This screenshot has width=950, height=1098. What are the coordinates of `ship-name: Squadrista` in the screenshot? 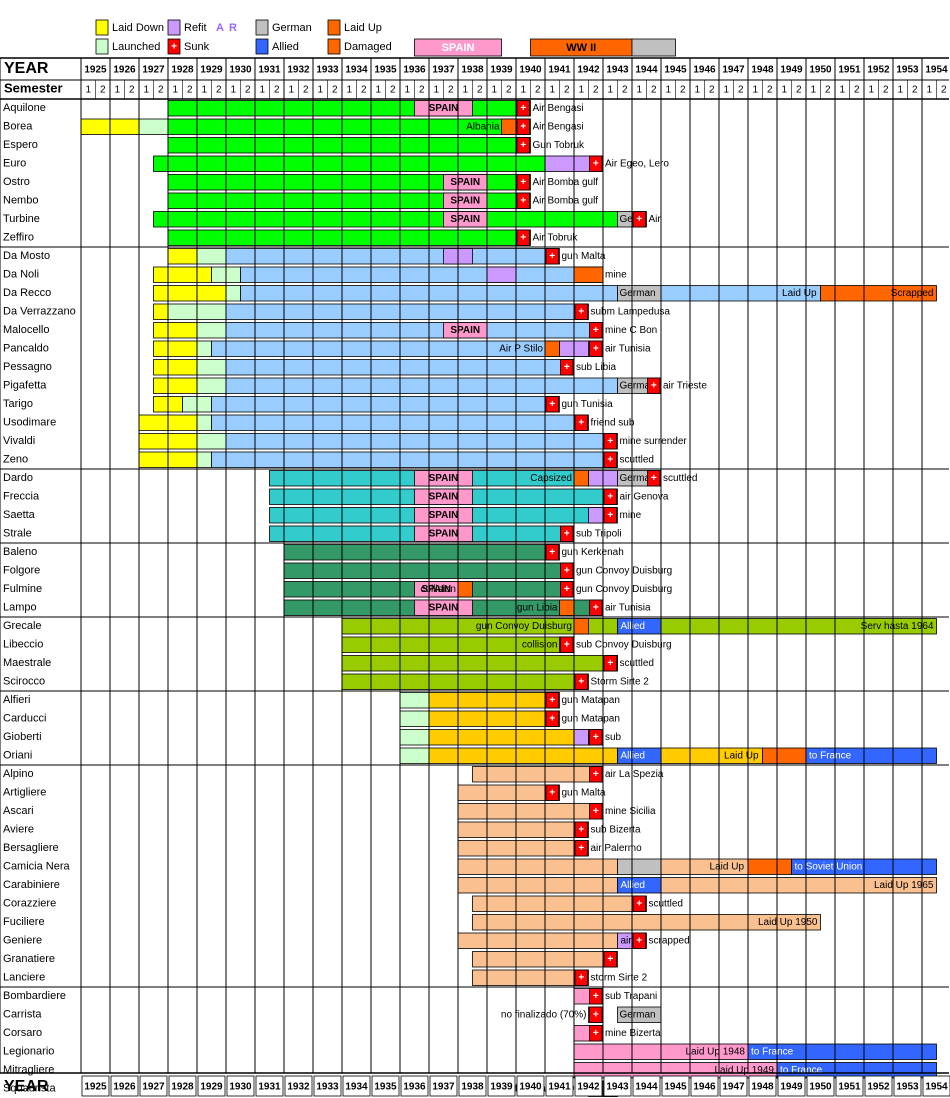 It's located at (29, 1089).